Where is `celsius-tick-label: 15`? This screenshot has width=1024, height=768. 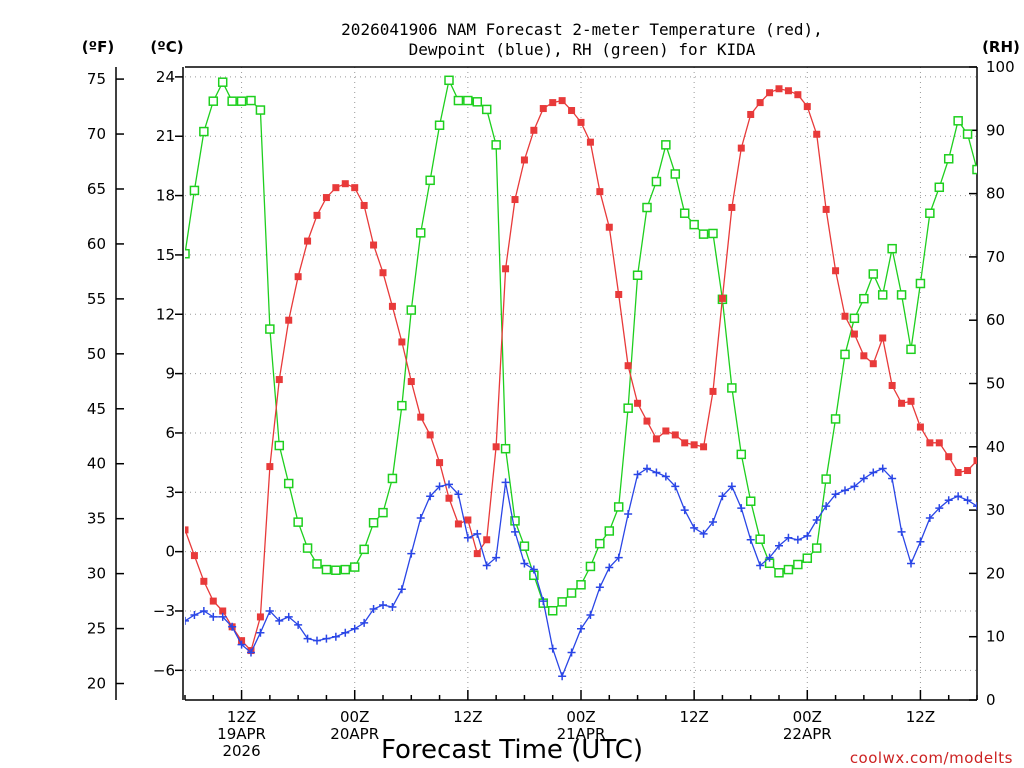 celsius-tick-label: 15 is located at coordinates (165, 255).